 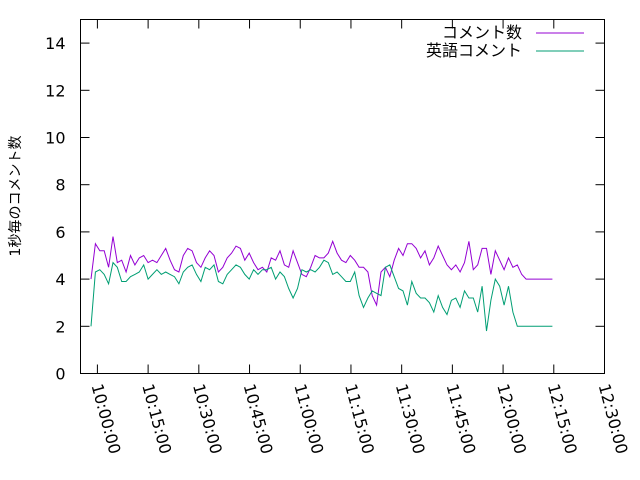 What do you see at coordinates (511, 419) in the screenshot?
I see `x-tick-label: 12:00:00` at bounding box center [511, 419].